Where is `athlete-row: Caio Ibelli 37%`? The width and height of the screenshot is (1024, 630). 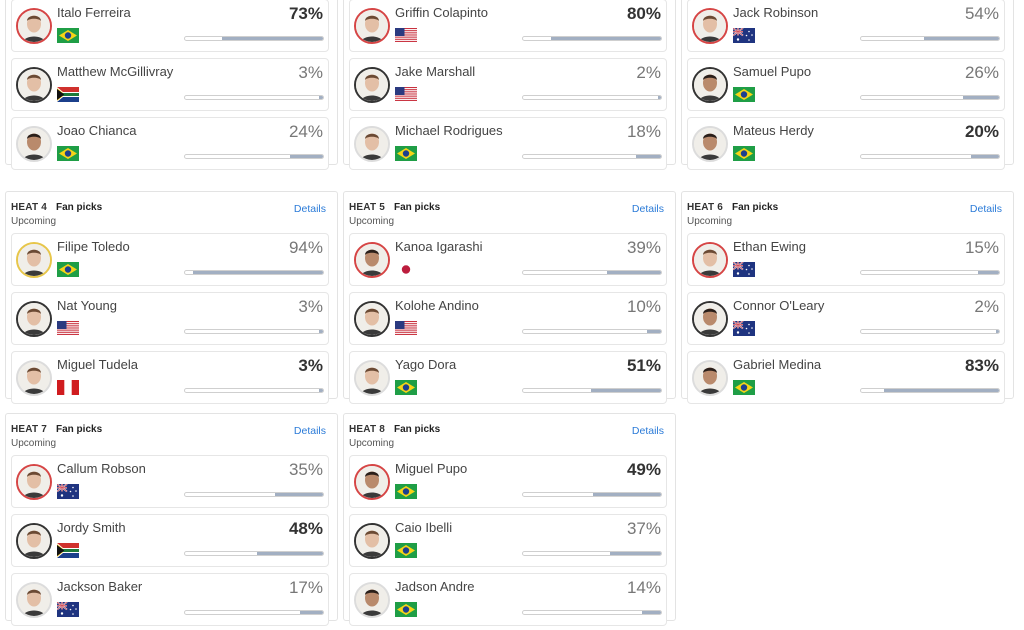 athlete-row: Caio Ibelli 37% is located at coordinates (508, 540).